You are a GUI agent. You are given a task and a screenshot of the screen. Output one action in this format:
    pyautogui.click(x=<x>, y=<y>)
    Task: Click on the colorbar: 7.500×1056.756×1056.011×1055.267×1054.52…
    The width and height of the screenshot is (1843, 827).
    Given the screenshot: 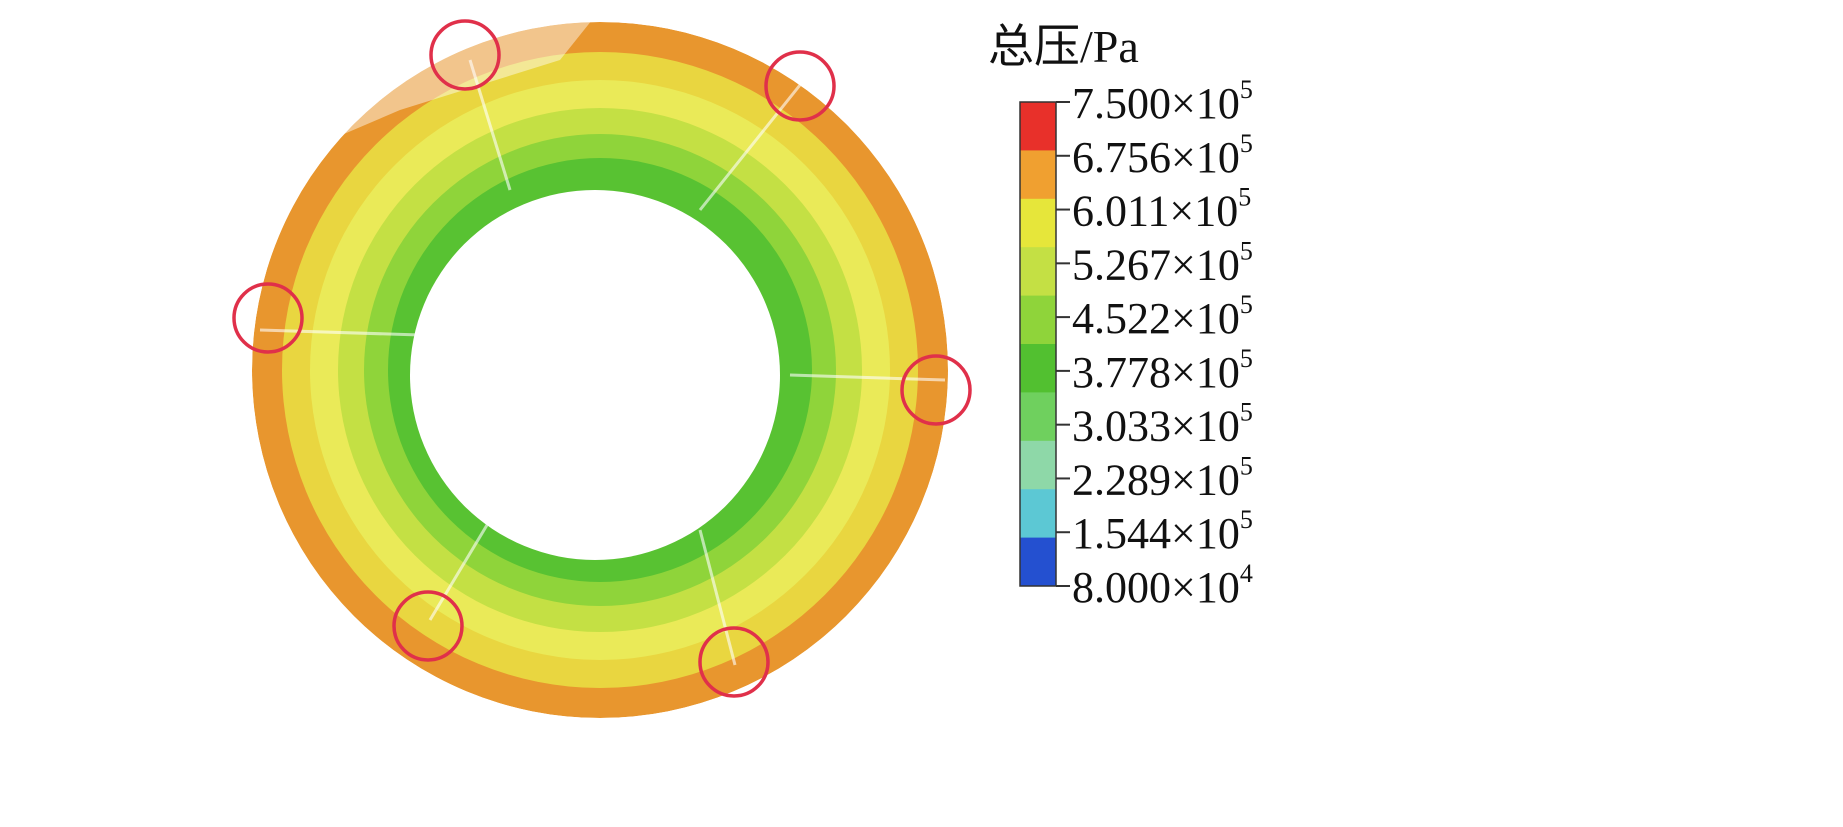 What is the action you would take?
    pyautogui.click(x=1136, y=343)
    